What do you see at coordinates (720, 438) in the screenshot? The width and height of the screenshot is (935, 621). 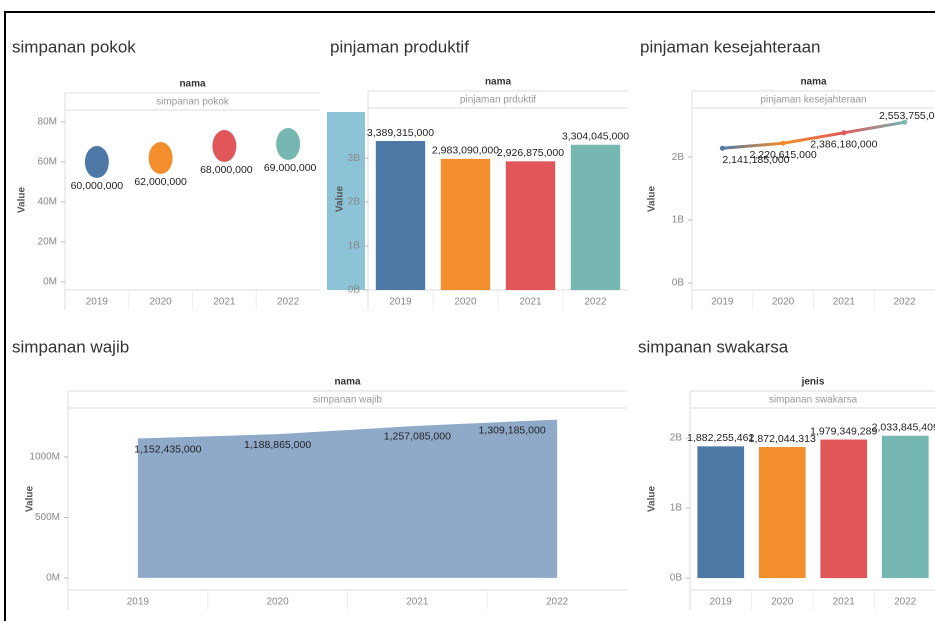 I see `value-label: 1,882,255,462` at bounding box center [720, 438].